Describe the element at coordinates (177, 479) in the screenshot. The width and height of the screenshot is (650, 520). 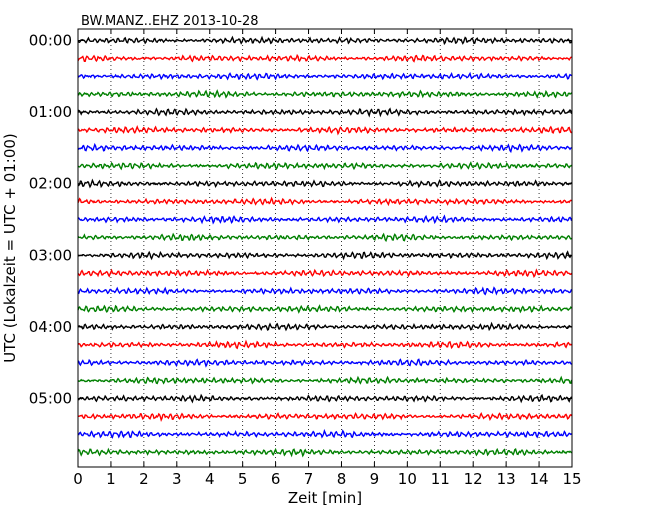
I see `x-tick-label: 3` at that location.